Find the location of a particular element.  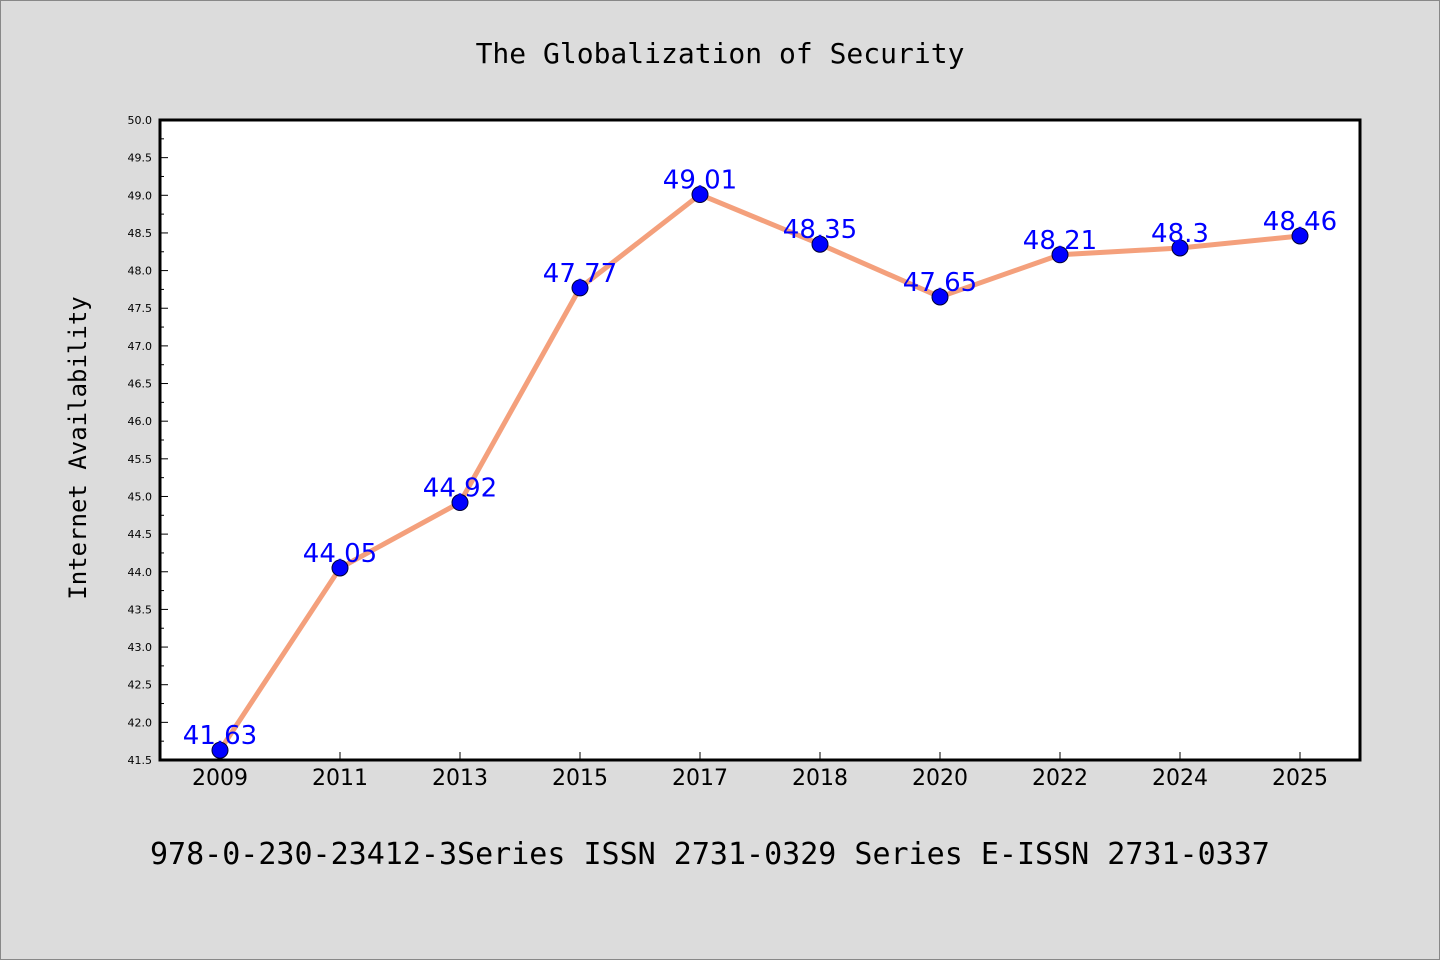

x-tick-label: 2018 is located at coordinates (820, 778).